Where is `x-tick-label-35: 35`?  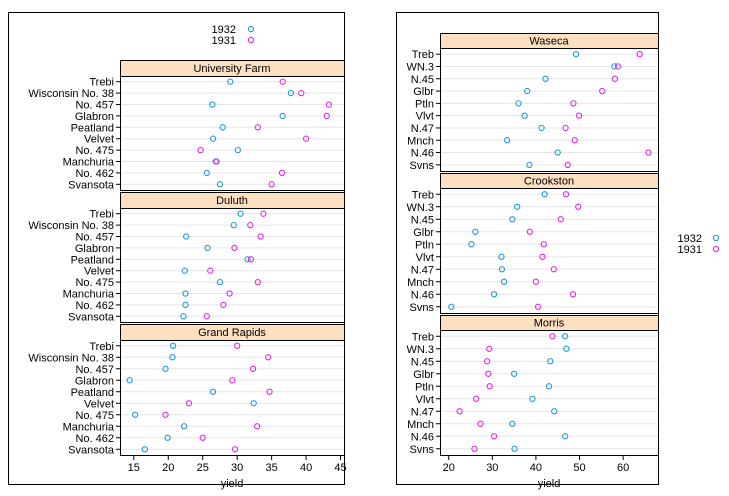 x-tick-label-35: 35 is located at coordinates (272, 468).